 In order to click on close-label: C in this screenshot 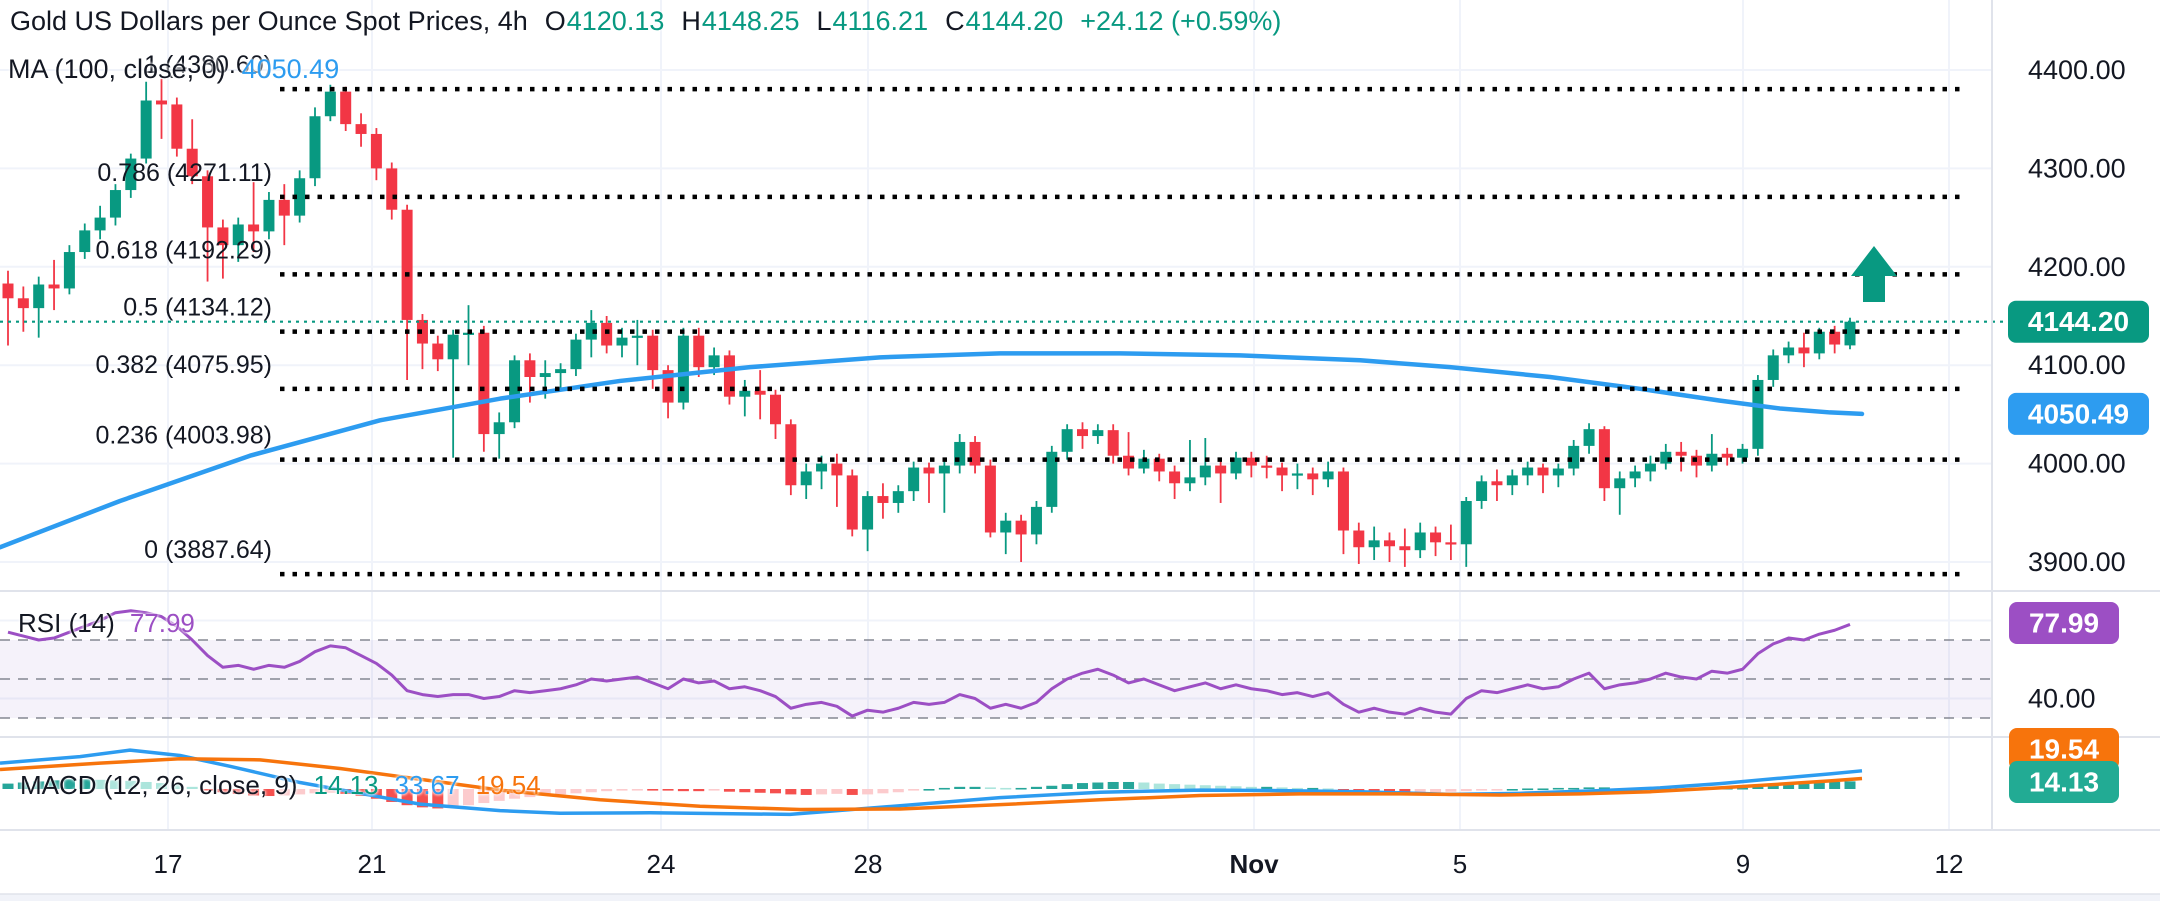, I will do `click(955, 21)`.